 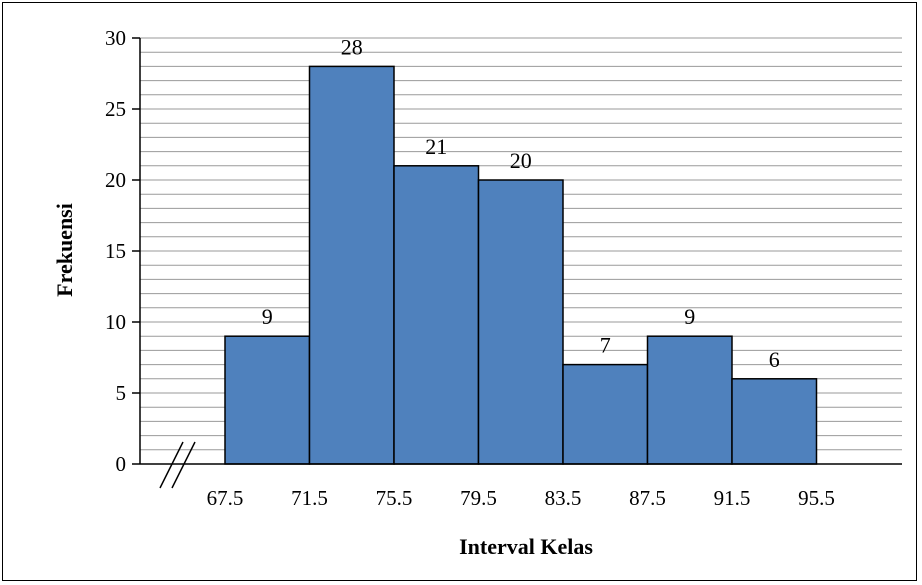 What do you see at coordinates (521, 160) in the screenshot?
I see `data-label: 20` at bounding box center [521, 160].